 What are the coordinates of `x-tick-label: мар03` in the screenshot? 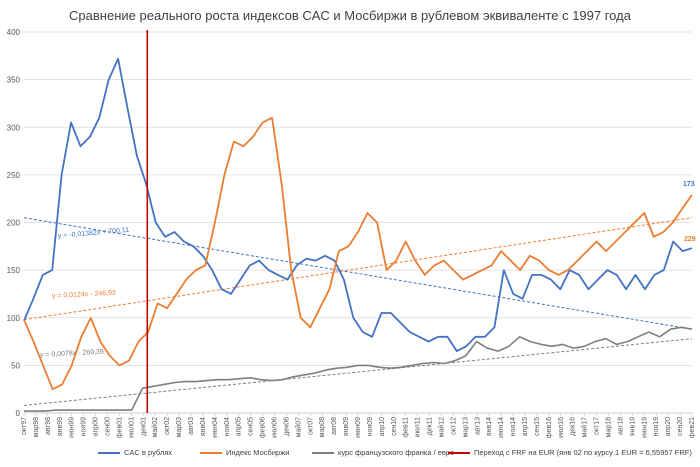 It's located at (179, 427).